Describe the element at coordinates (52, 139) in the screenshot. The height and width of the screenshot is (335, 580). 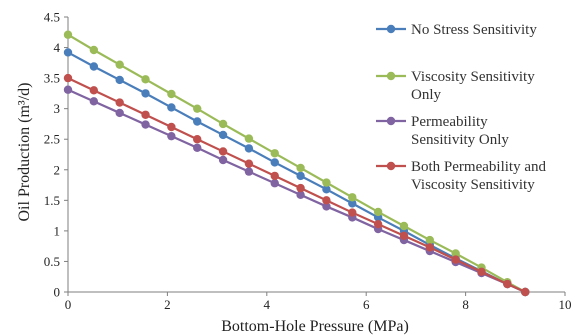
I see `y-tick-label: 2.5` at that location.